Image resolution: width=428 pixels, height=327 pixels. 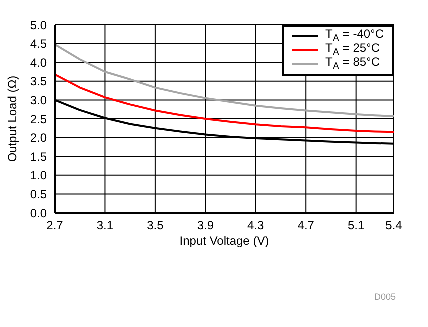 What do you see at coordinates (306, 225) in the screenshot?
I see `x-tick-label: 4.7` at bounding box center [306, 225].